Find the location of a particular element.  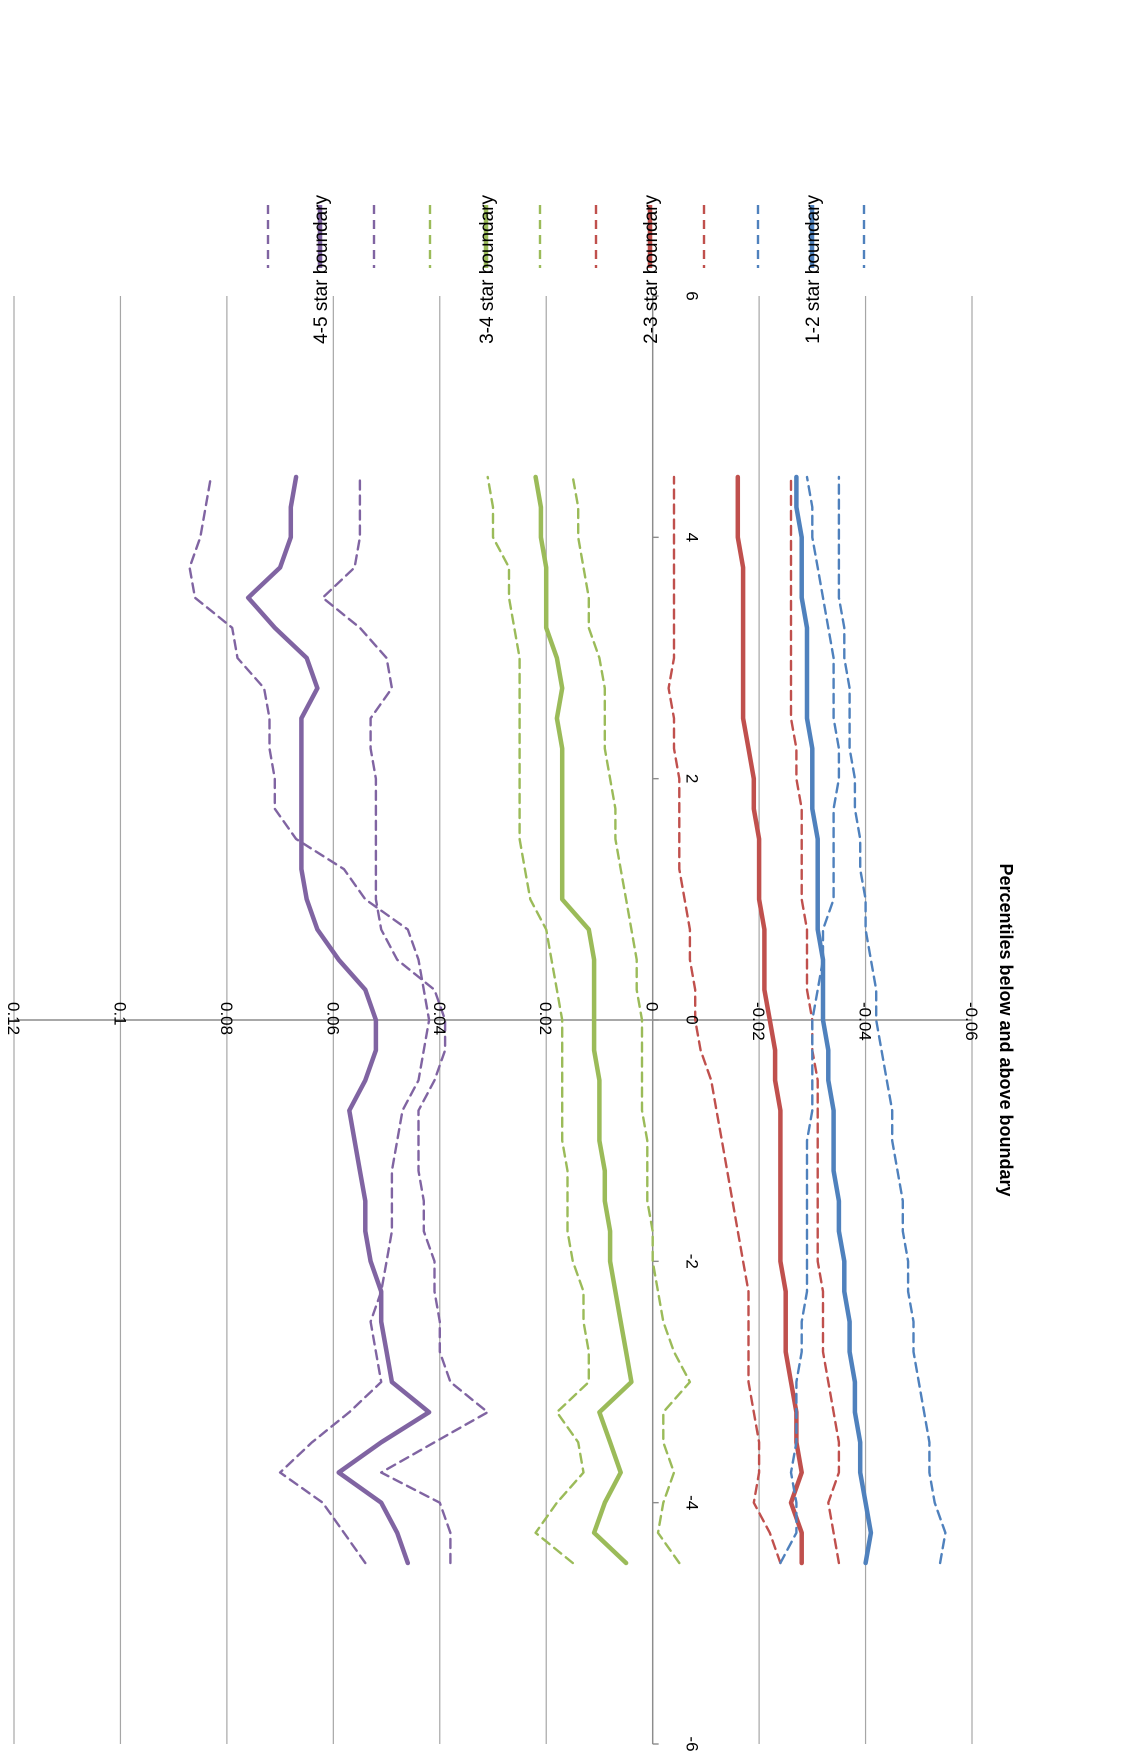

y-tick-label: 0.1 is located at coordinates (119, 1014).